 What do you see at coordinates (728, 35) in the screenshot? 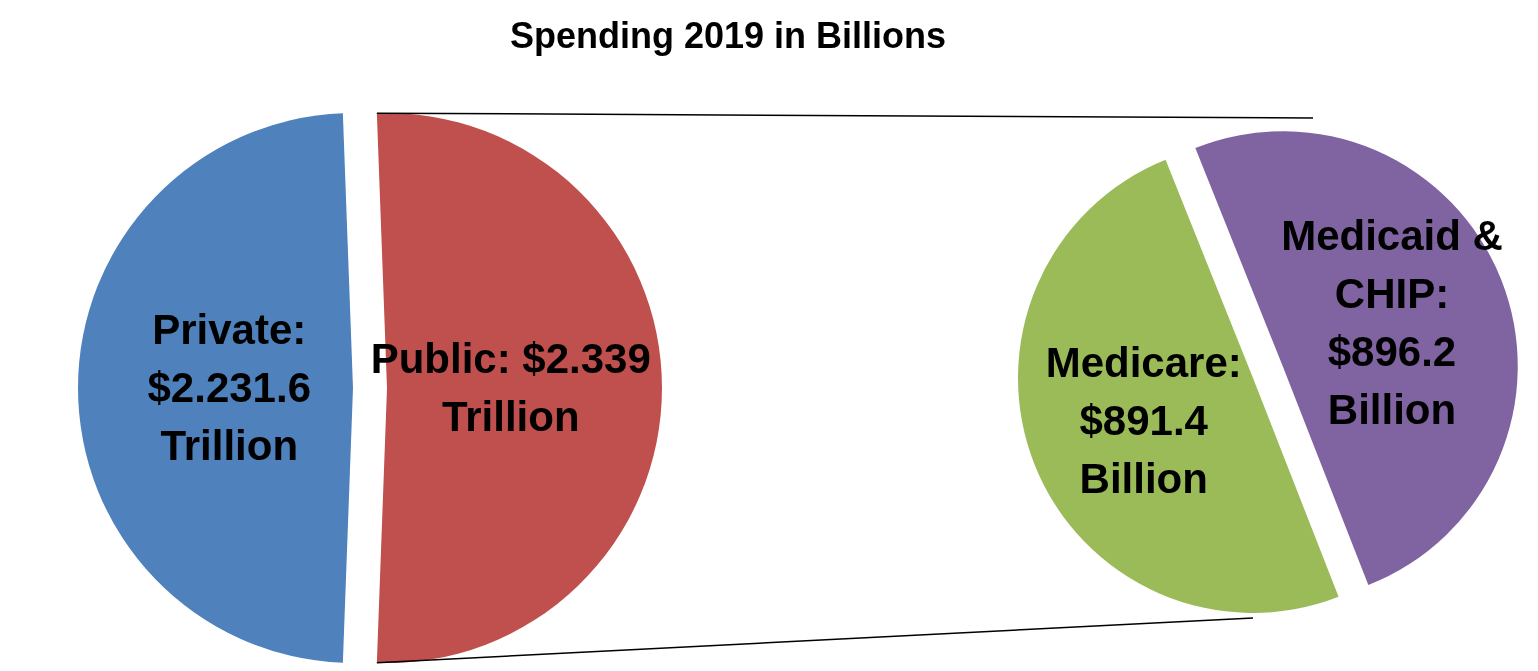
I see `chart-title: Spending 2019 in Billions` at bounding box center [728, 35].